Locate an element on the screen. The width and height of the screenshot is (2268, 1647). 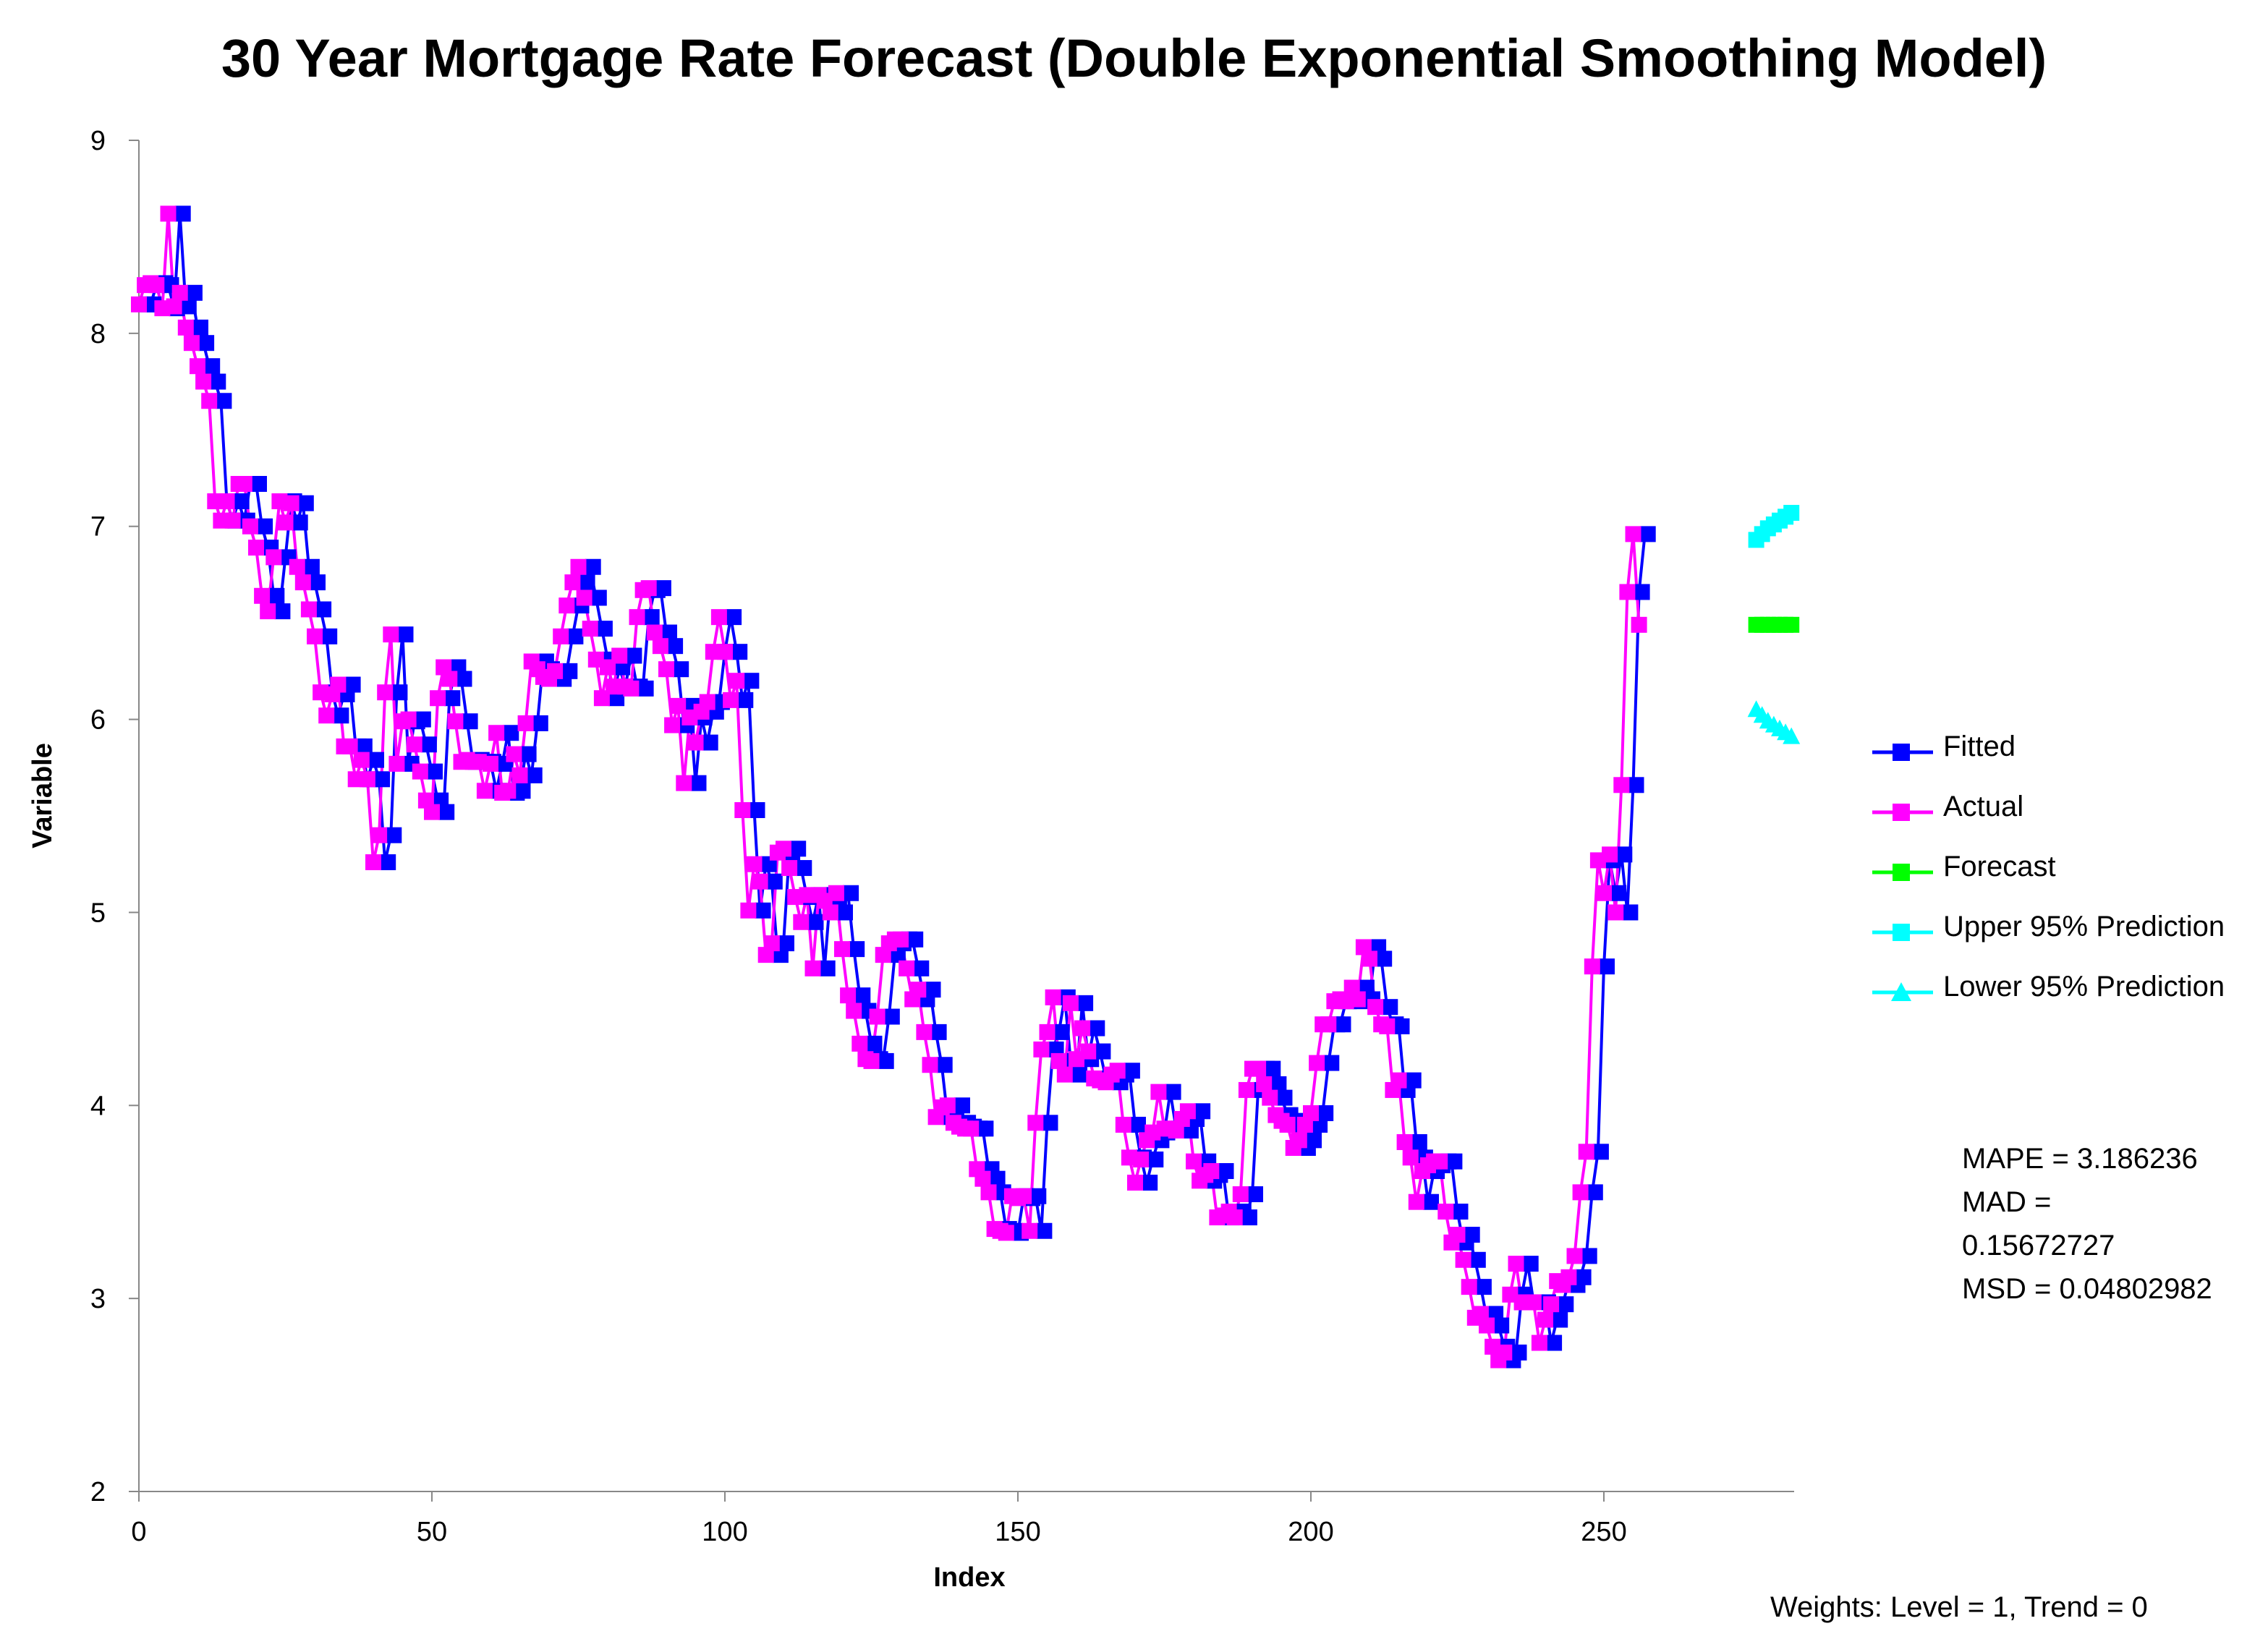
stat-mad-label: MAD = is located at coordinates (2007, 1202).